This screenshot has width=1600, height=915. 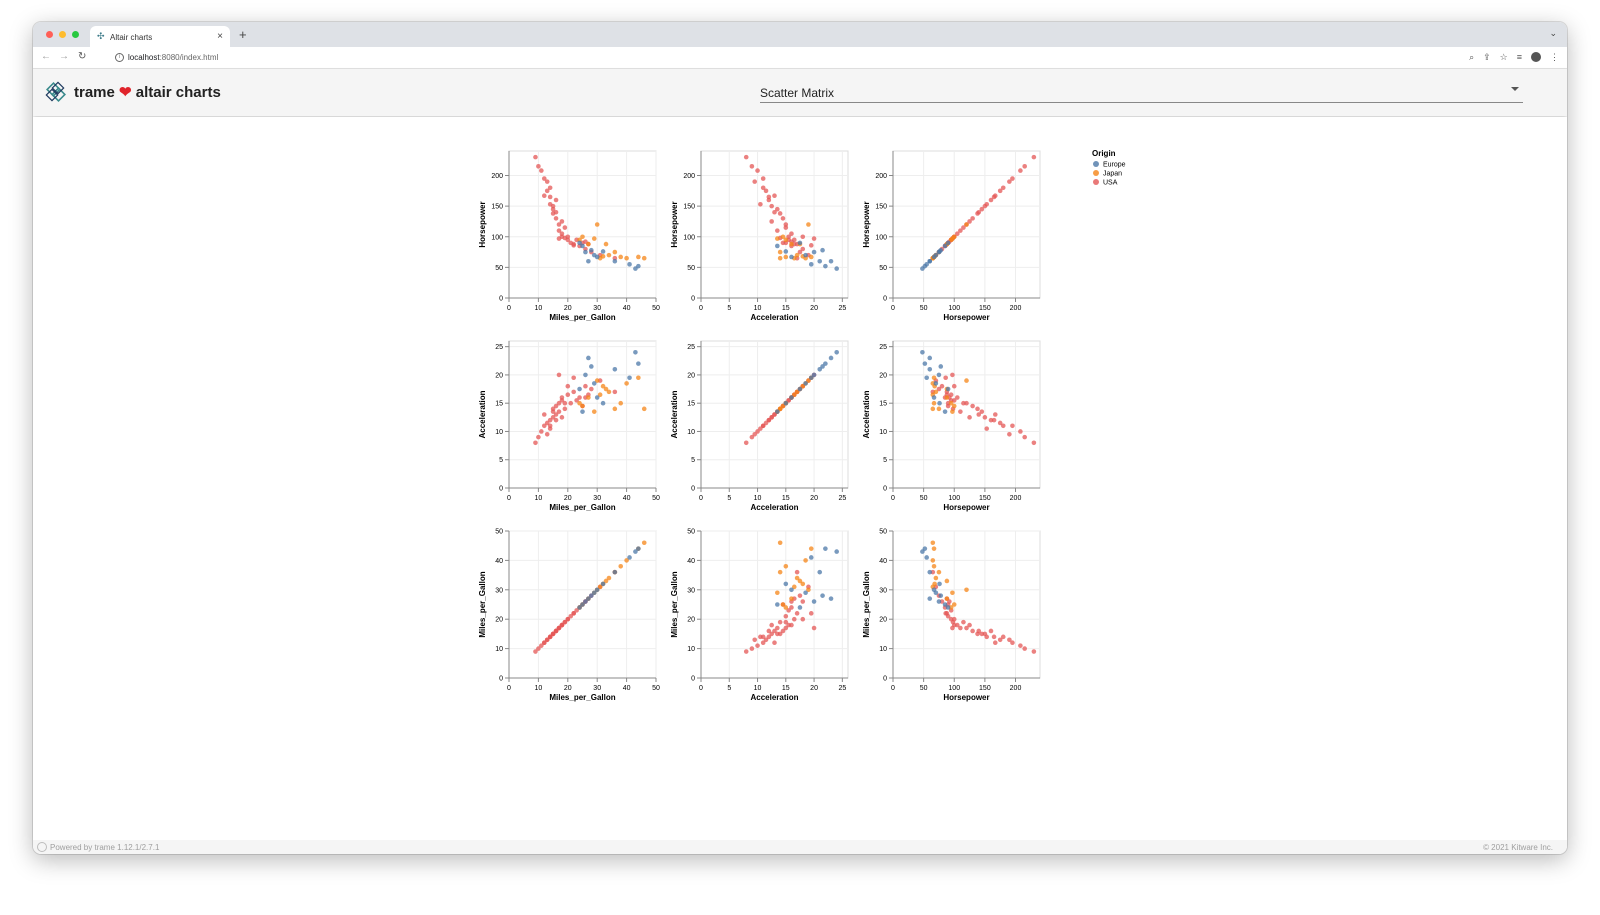 What do you see at coordinates (243, 34) in the screenshot?
I see `new-tab-icon: +` at bounding box center [243, 34].